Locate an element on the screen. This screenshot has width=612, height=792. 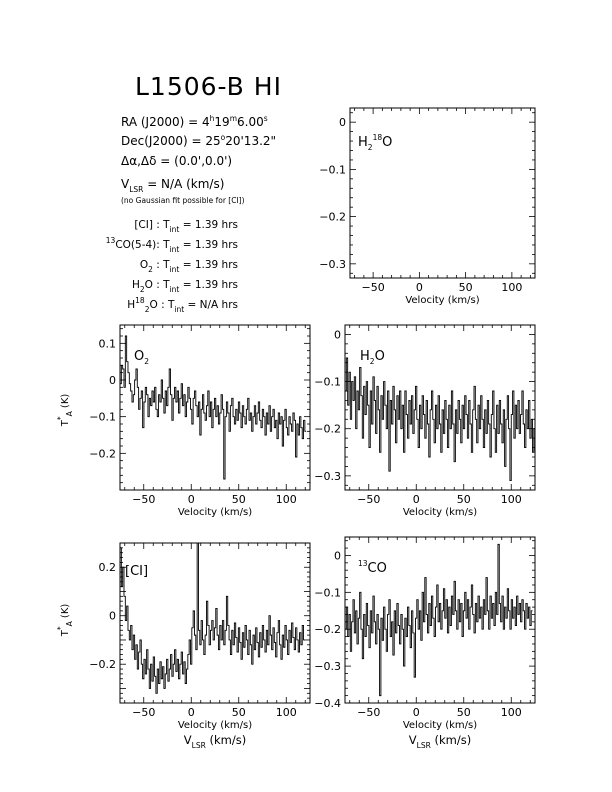
integration-line-4: H182O : Tint = N/A hrs is located at coordinates (182, 305).